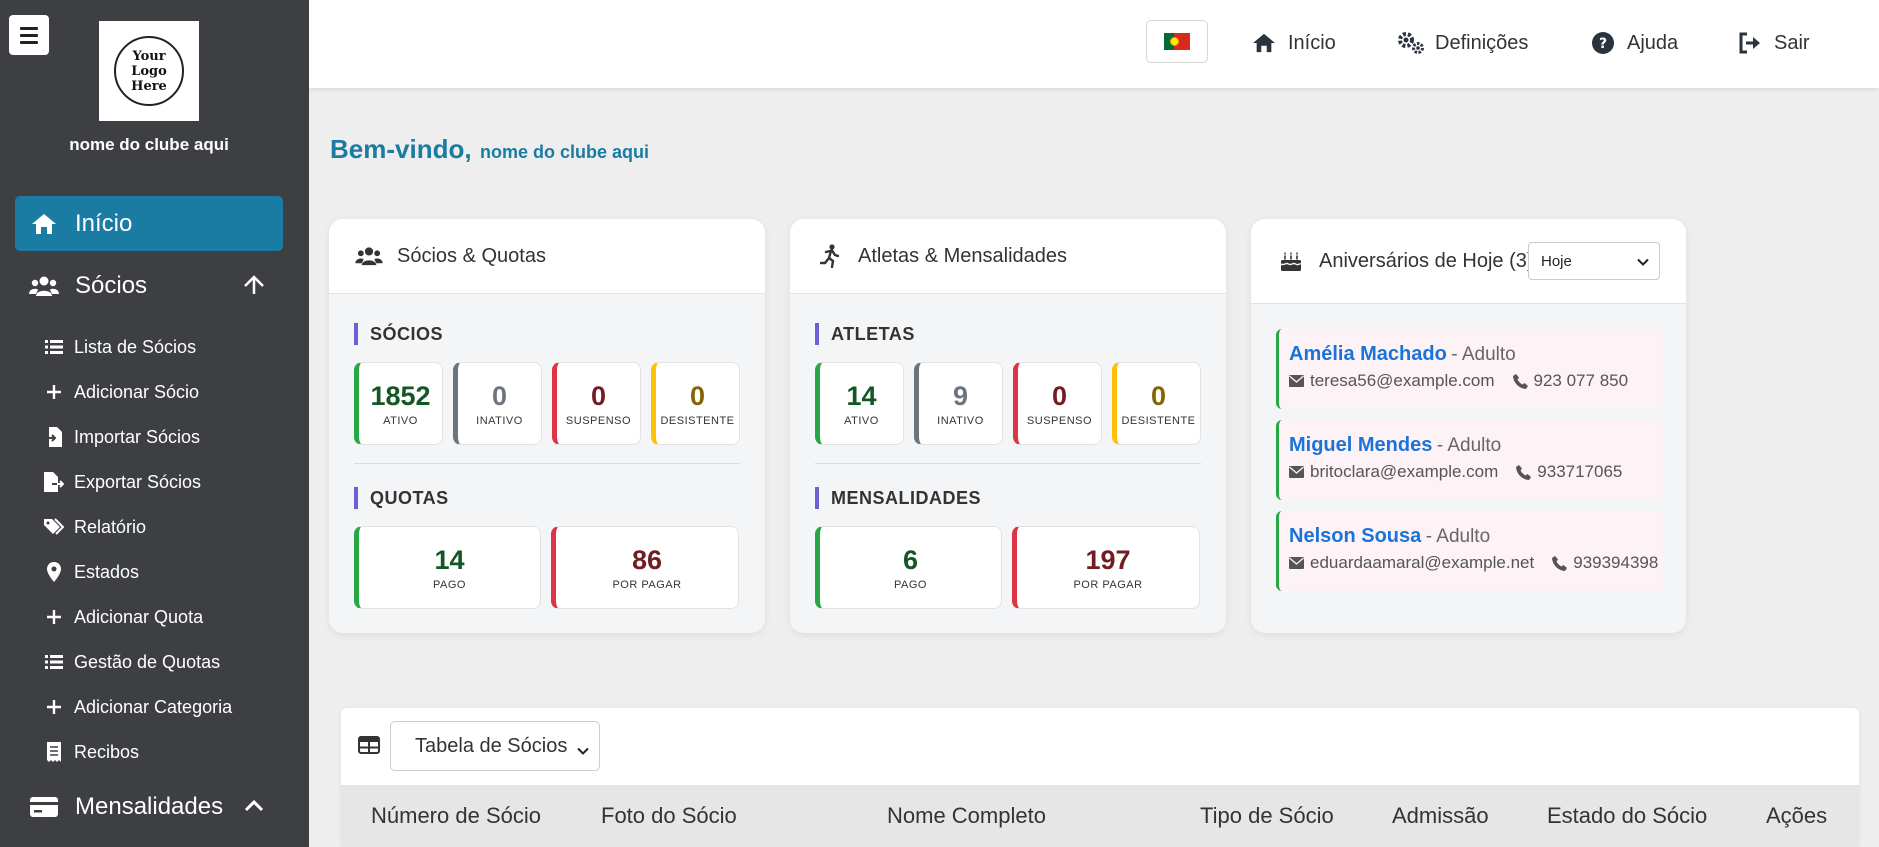 This screenshot has width=1879, height=847. I want to click on stat-mensalidades-por-pagar: 197 POR PAGAR, so click(1106, 567).